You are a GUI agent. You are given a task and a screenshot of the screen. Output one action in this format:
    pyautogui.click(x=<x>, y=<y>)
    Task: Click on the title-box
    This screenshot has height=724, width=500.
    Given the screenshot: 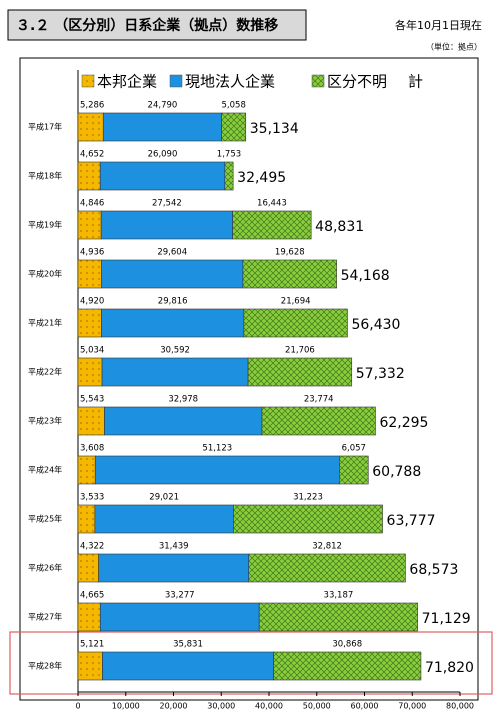 What is the action you would take?
    pyautogui.click(x=157, y=25)
    